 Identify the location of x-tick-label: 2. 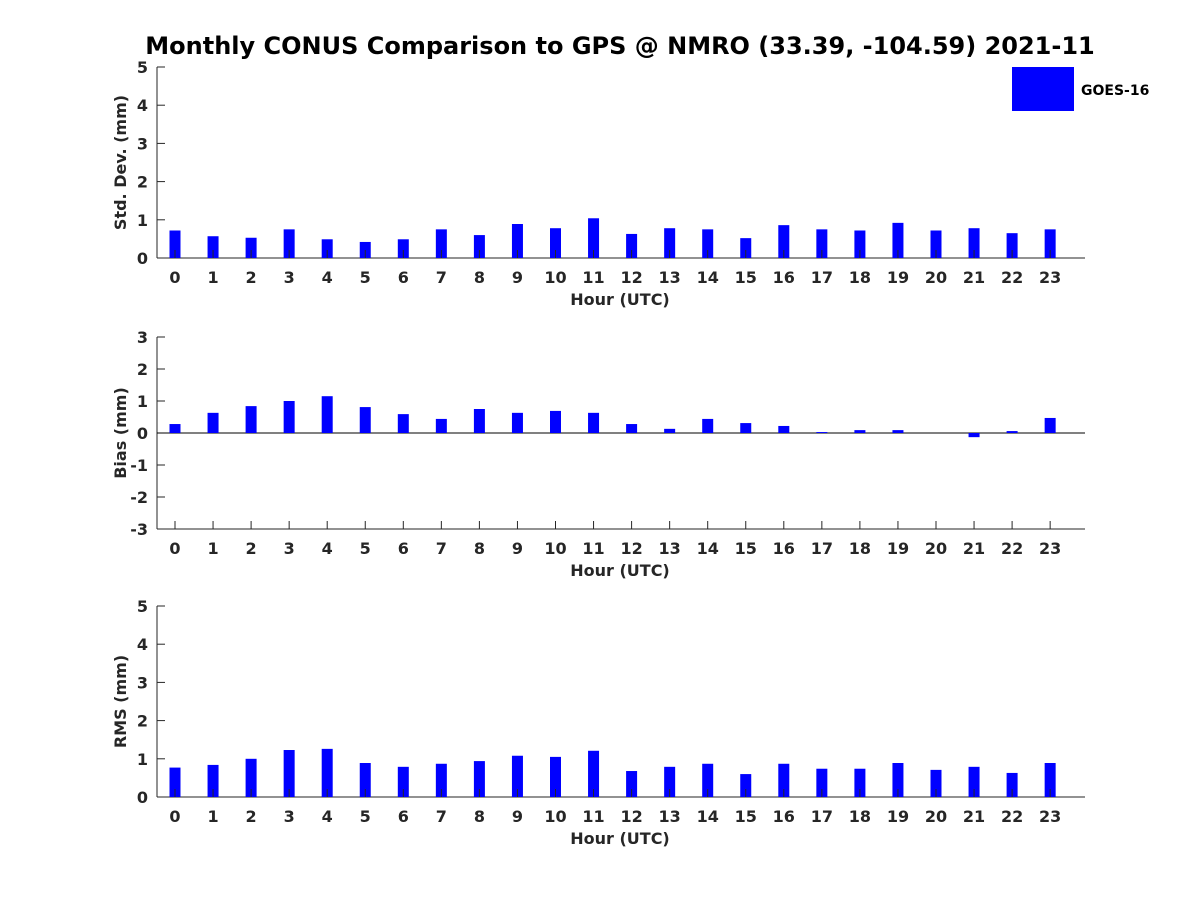
(251, 548).